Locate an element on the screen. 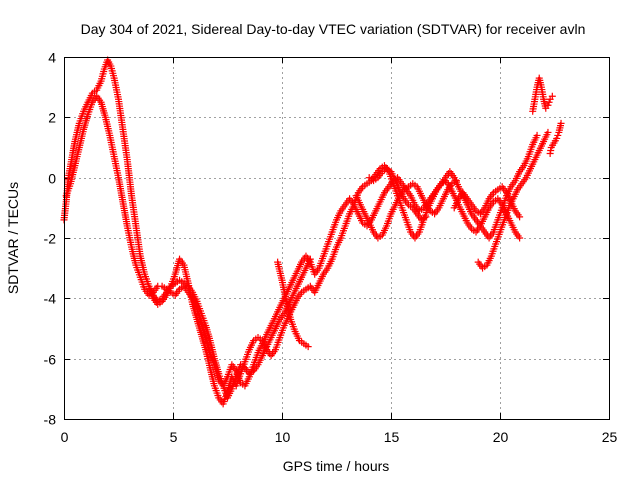 The image size is (640, 480). y-tick-label: 0 is located at coordinates (52, 179).